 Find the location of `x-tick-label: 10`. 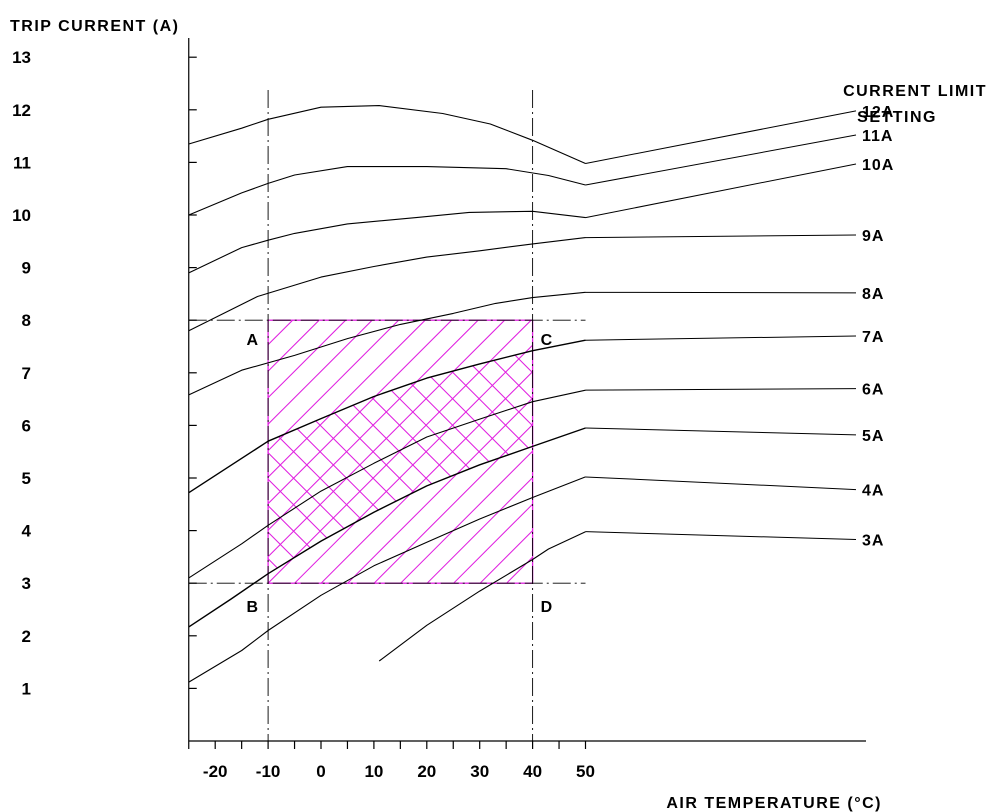

x-tick-label: 10 is located at coordinates (373, 771).